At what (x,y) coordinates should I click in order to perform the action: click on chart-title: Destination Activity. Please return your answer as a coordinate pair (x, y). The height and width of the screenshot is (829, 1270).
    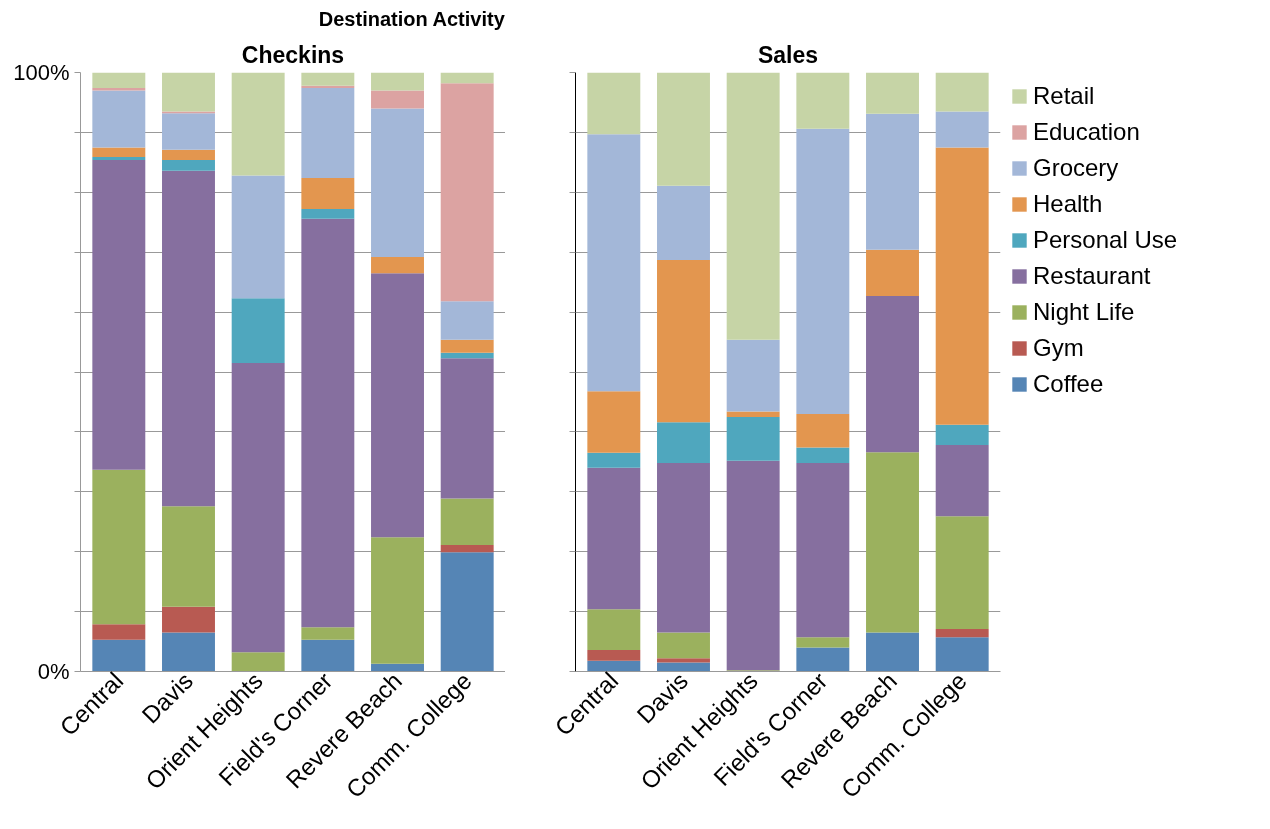
    Looking at the image, I should click on (412, 18).